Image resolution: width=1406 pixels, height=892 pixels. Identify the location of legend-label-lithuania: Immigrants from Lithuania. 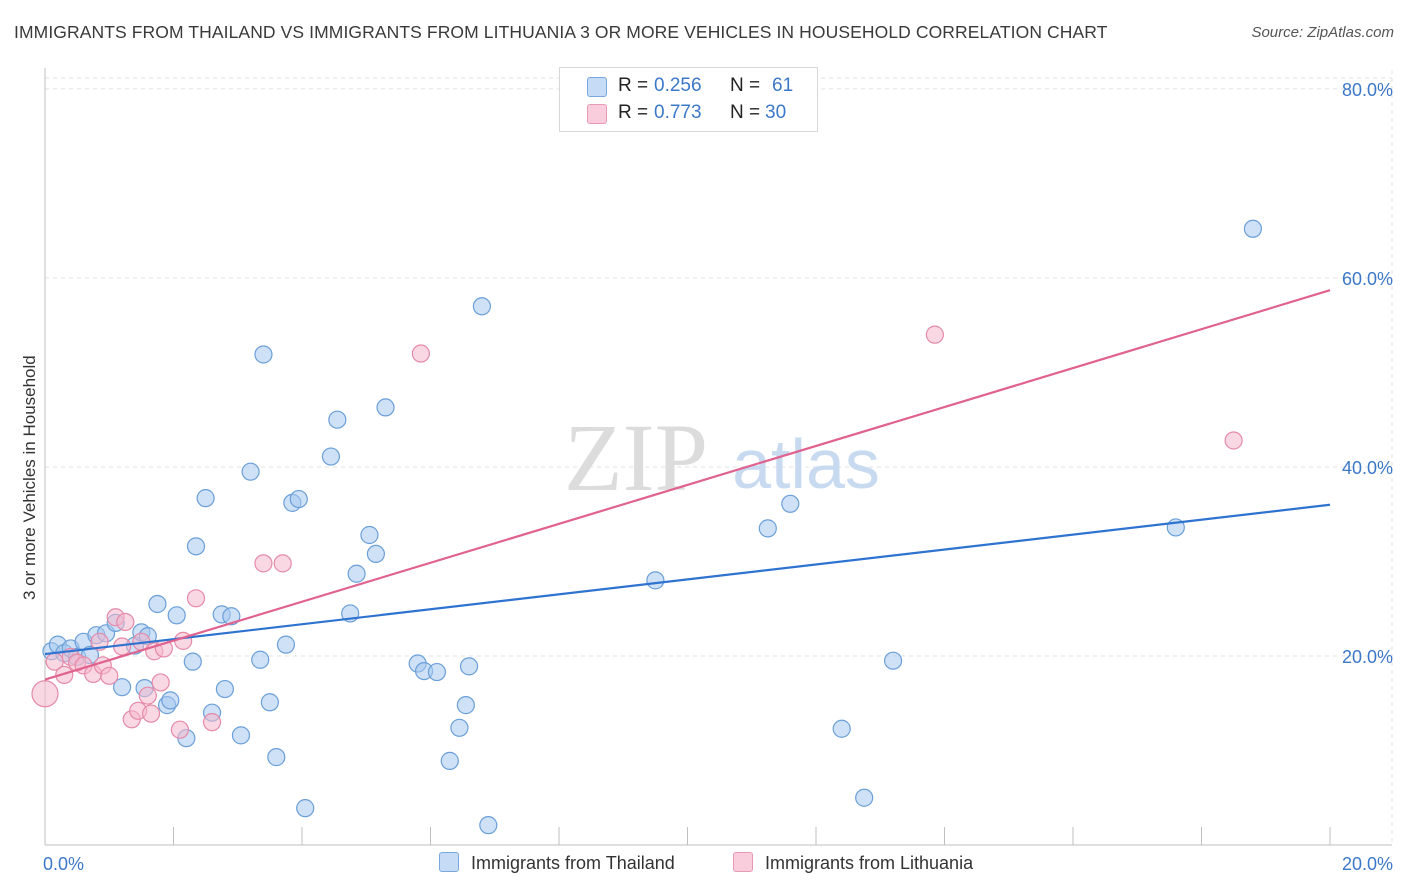
(869, 863).